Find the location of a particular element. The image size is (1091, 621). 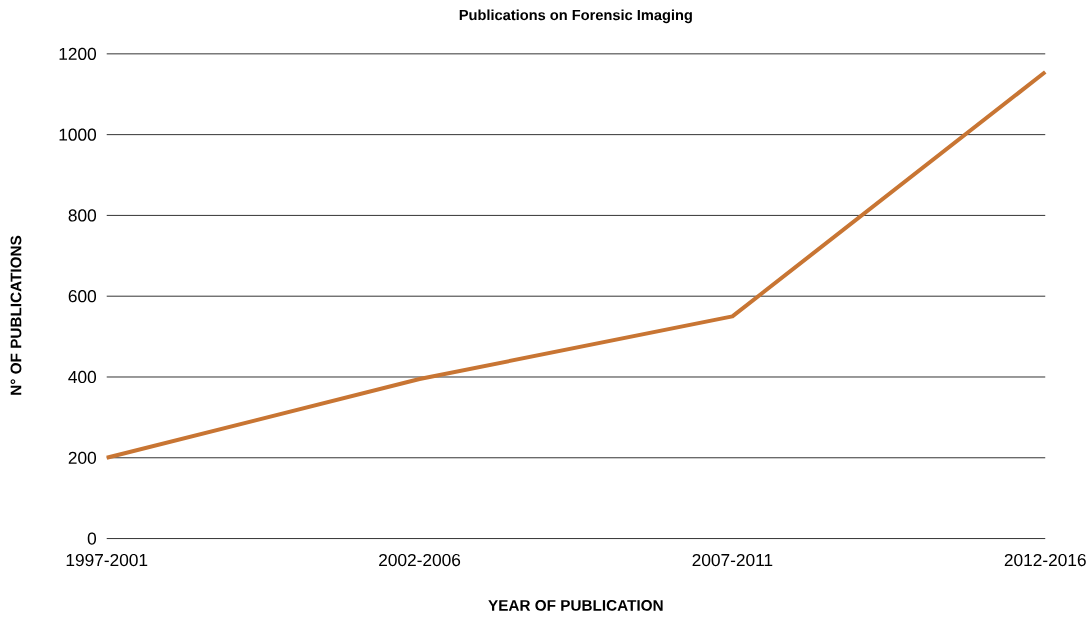

x-tick-label: 2012-2016 is located at coordinates (1045, 559).